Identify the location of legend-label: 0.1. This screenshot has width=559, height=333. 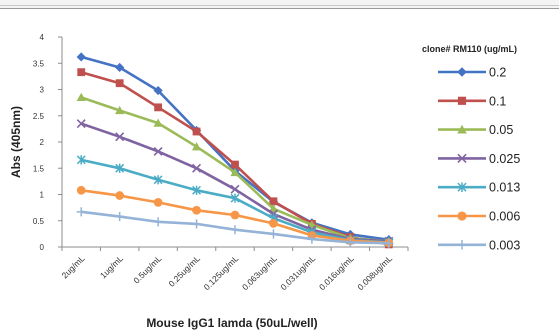
(497, 101).